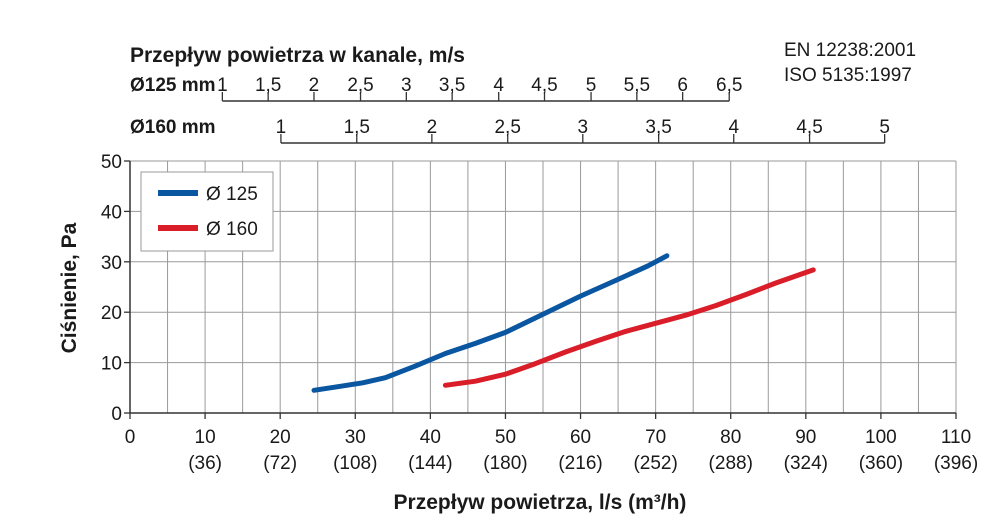  What do you see at coordinates (655, 437) in the screenshot?
I see `x-tick-label: 70` at bounding box center [655, 437].